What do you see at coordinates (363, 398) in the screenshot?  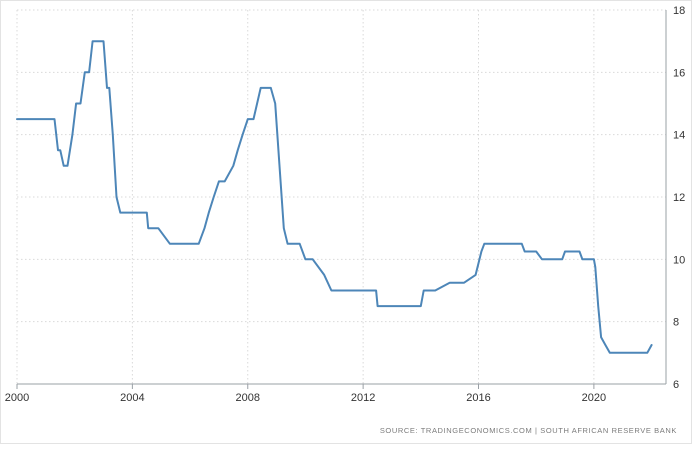 I see `x-tick-label: 2012` at bounding box center [363, 398].